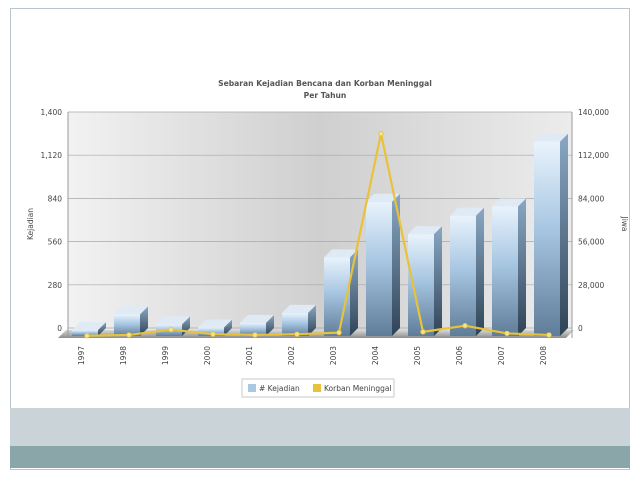 The width and height of the screenshot is (638, 479). Describe the element at coordinates (507, 333) in the screenshot. I see `line-point-2007` at that location.